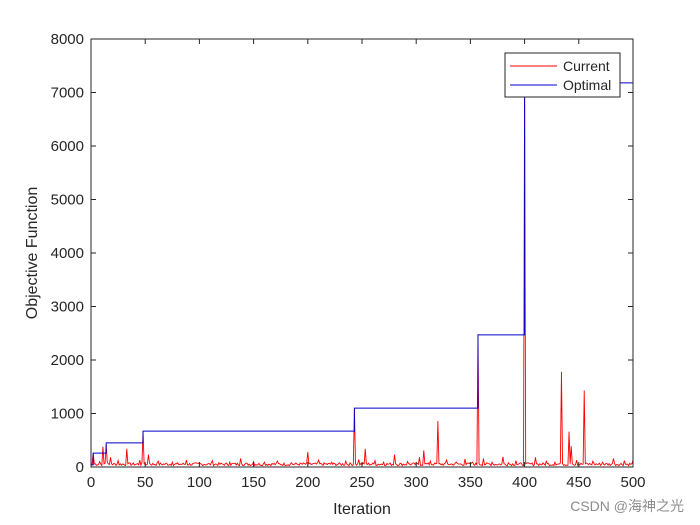  Describe the element at coordinates (199, 482) in the screenshot. I see `x-tick-label-2: 100` at that location.